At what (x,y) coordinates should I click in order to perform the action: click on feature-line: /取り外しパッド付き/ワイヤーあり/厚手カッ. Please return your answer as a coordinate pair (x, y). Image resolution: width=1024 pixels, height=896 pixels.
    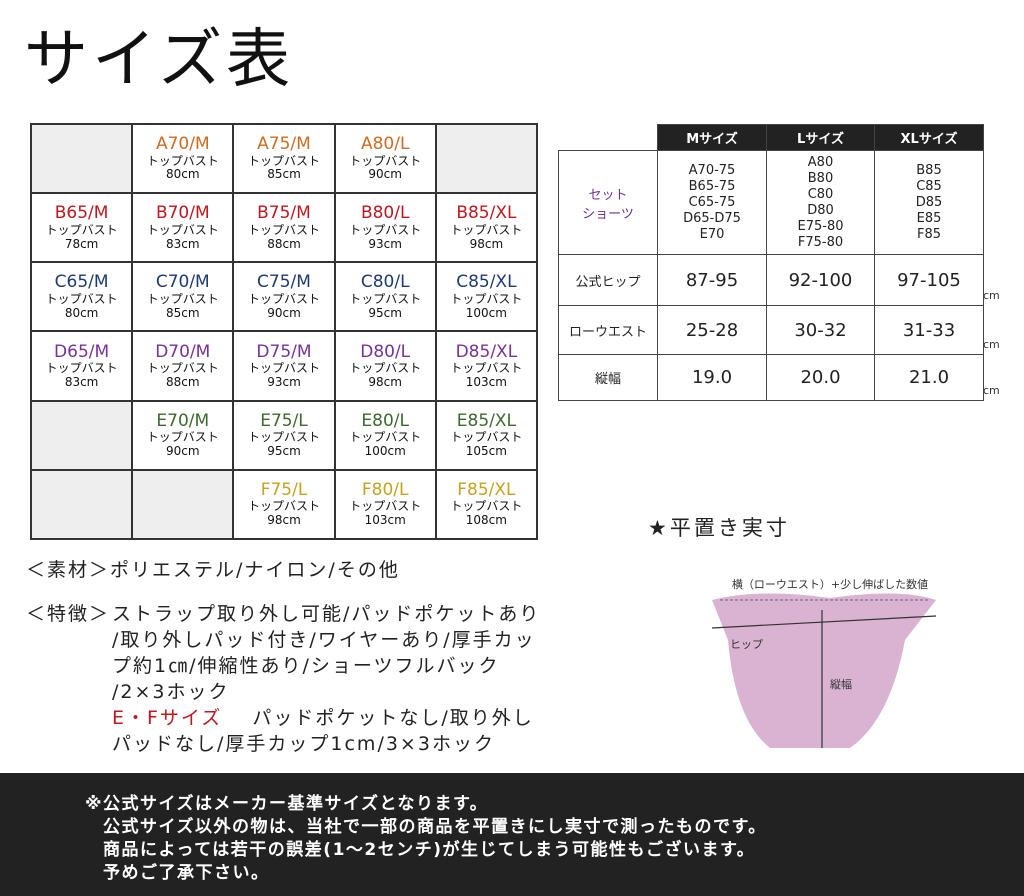
    Looking at the image, I should click on (324, 640).